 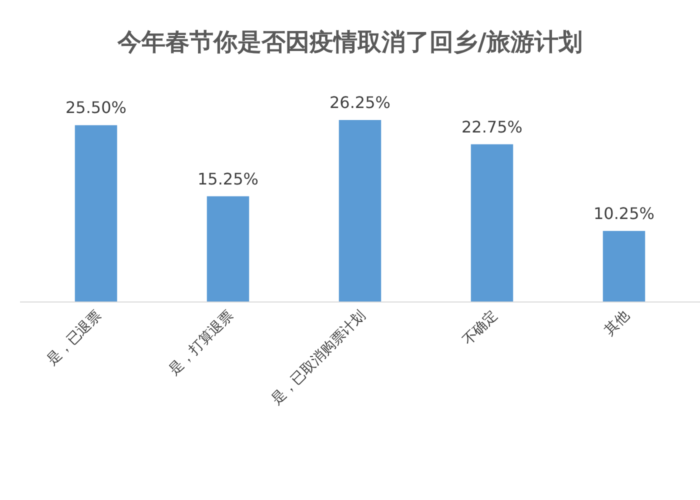 What do you see at coordinates (480, 328) in the screenshot?
I see `x-tick-label: 不确定` at bounding box center [480, 328].